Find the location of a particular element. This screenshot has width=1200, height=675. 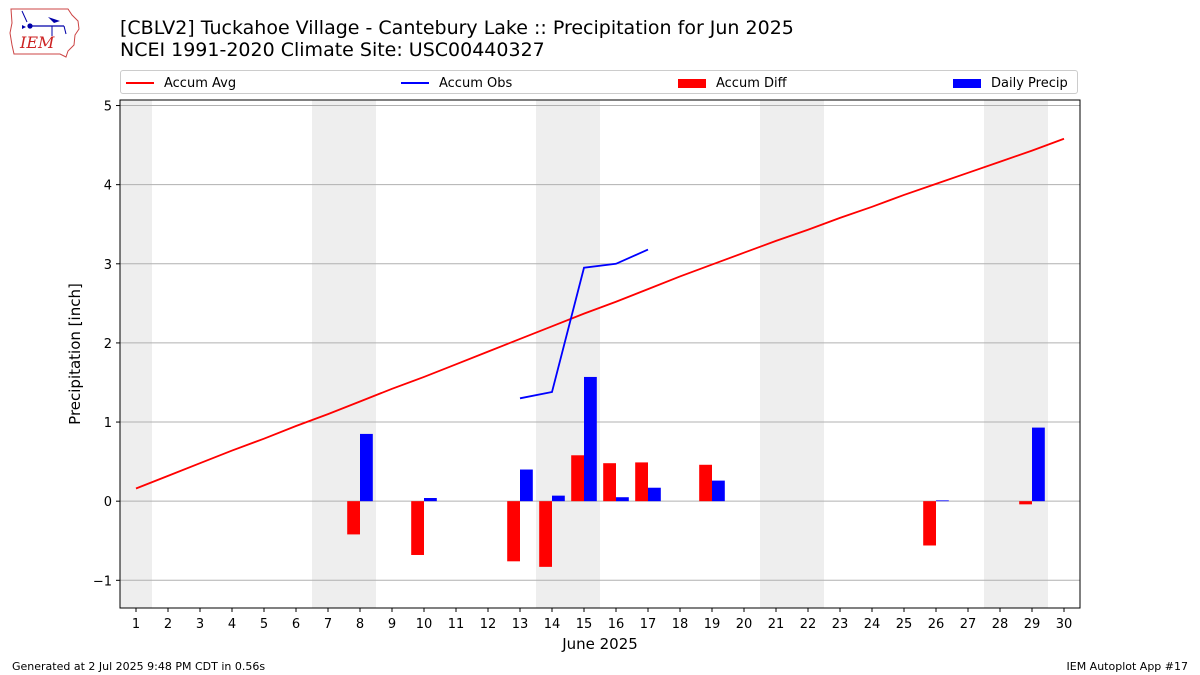

x-tick-label-23: 23 is located at coordinates (840, 624).